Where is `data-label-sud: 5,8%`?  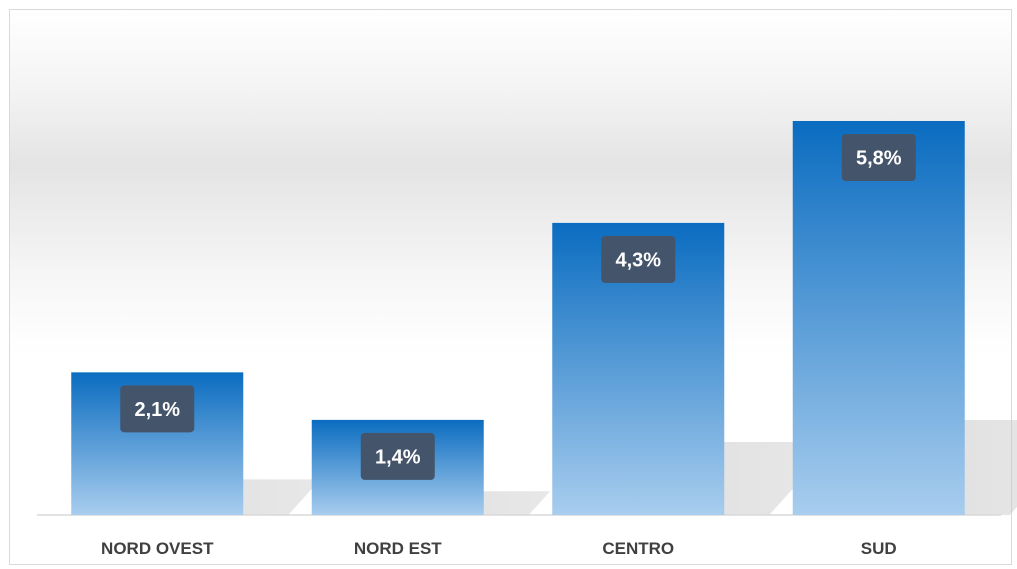
data-label-sud: 5,8% is located at coordinates (879, 159).